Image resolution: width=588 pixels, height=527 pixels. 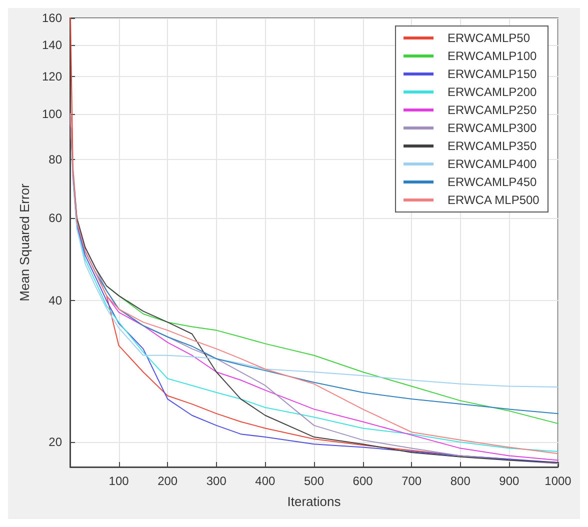 I want to click on legend-label: ERWCAMLP100, so click(x=492, y=56).